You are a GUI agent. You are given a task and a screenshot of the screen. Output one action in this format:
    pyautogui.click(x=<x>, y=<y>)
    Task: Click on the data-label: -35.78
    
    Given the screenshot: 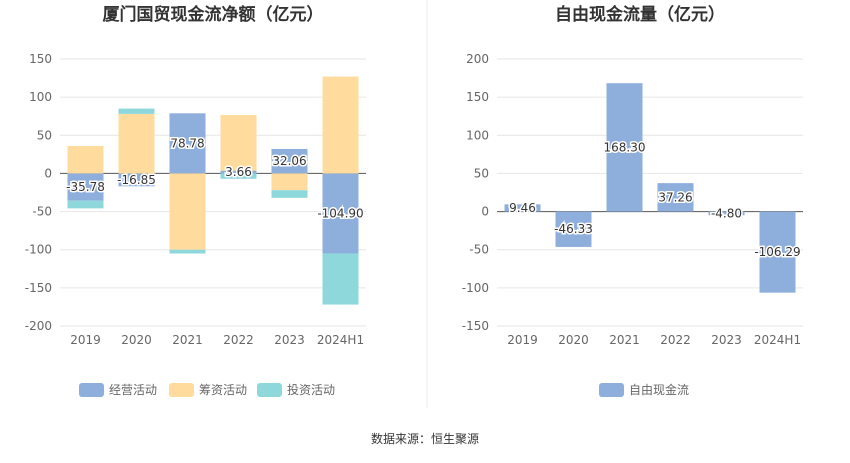 What is the action you would take?
    pyautogui.click(x=85, y=187)
    